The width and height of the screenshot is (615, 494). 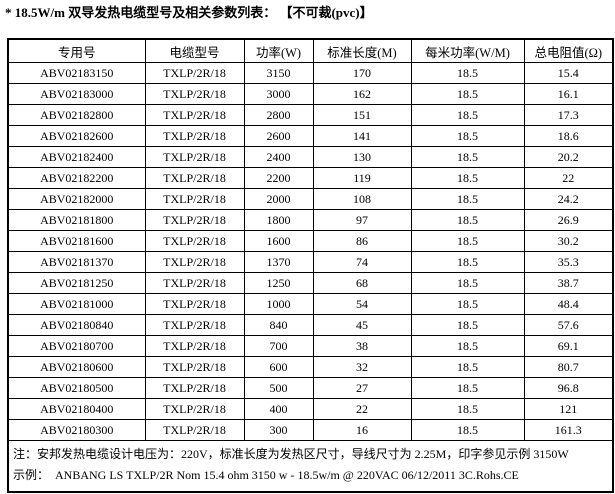 What do you see at coordinates (76, 304) in the screenshot?
I see `table-cell: ABV02181000` at bounding box center [76, 304].